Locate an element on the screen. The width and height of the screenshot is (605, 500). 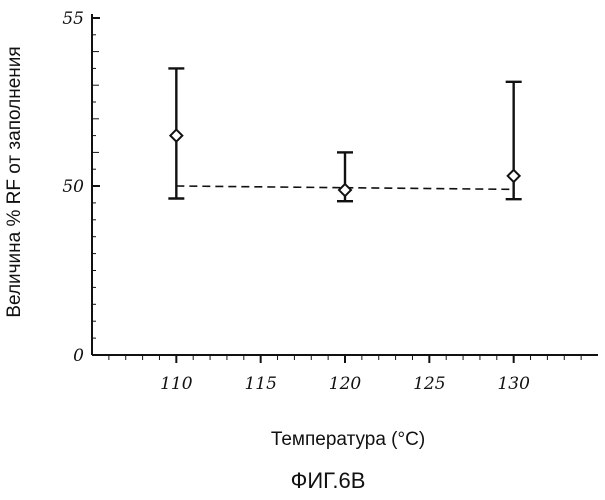
y-tick-label: 50 is located at coordinates (73, 187).